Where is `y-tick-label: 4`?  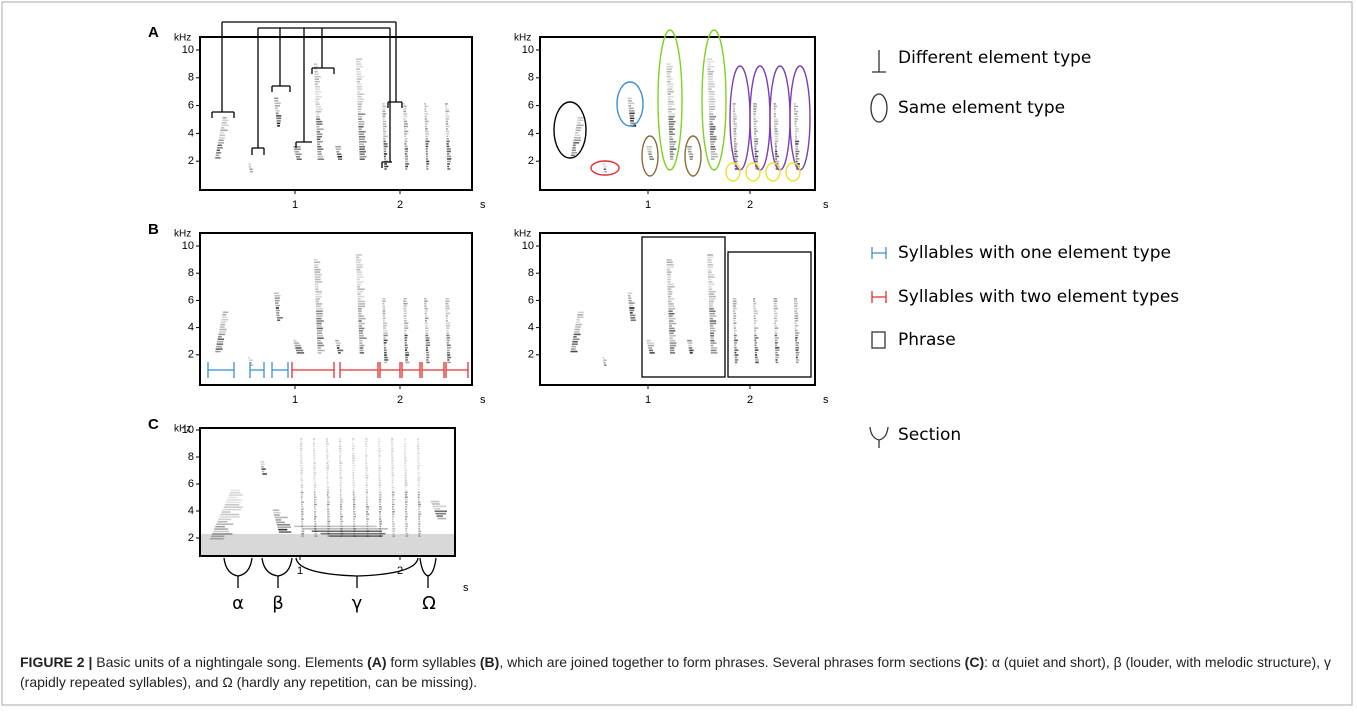
y-tick-label: 4 is located at coordinates (191, 511).